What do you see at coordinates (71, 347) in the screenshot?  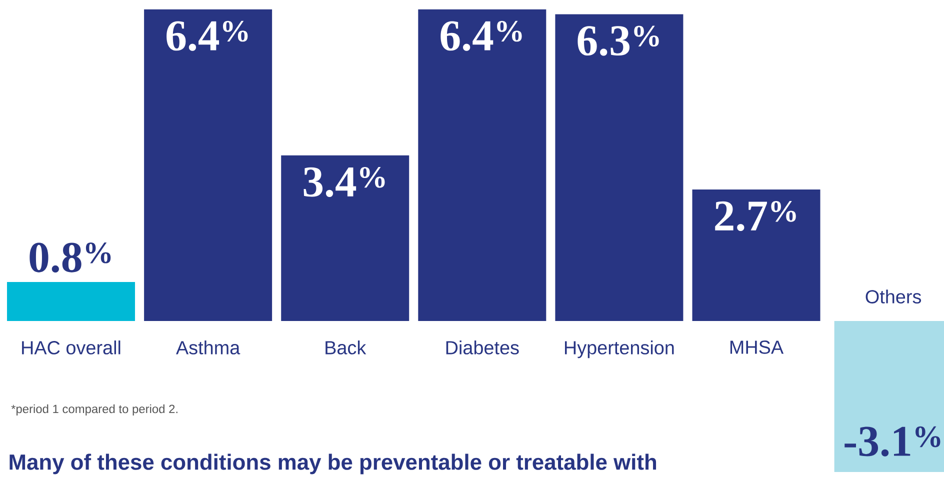 I see `x-tick-label: HAC overall` at bounding box center [71, 347].